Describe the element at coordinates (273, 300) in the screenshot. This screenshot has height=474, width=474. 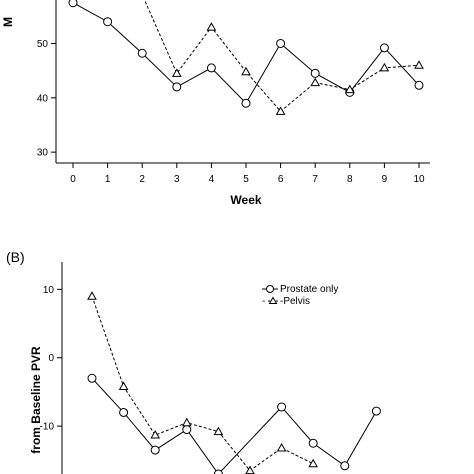
I see `legend-marker-pelvis` at that location.